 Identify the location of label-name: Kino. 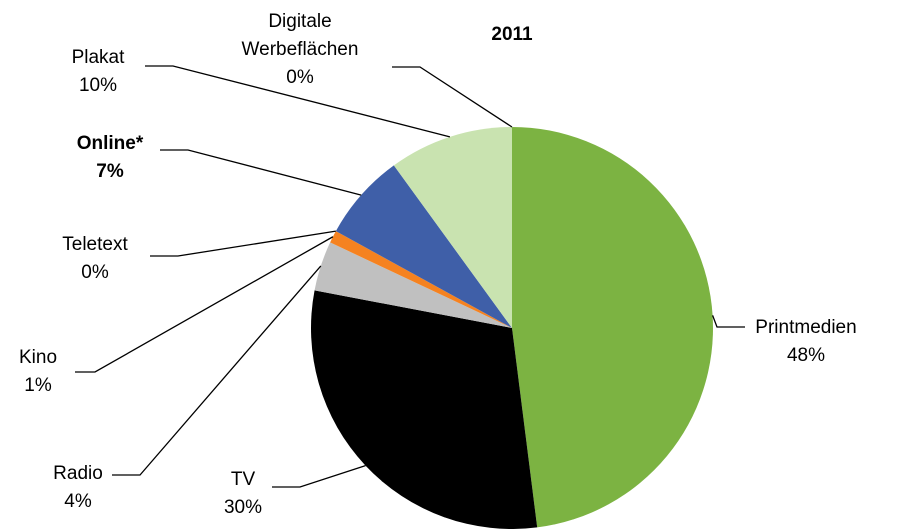
(38, 357).